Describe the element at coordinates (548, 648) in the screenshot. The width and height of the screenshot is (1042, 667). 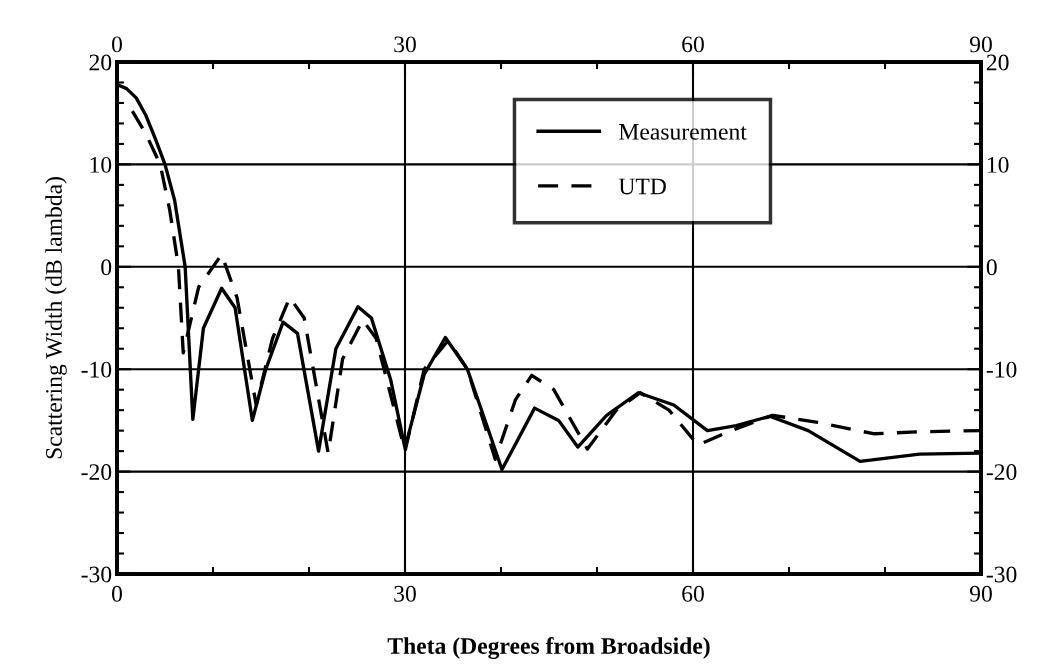
I see `x-axis-title: Theta (Degrees from Broadside)` at that location.